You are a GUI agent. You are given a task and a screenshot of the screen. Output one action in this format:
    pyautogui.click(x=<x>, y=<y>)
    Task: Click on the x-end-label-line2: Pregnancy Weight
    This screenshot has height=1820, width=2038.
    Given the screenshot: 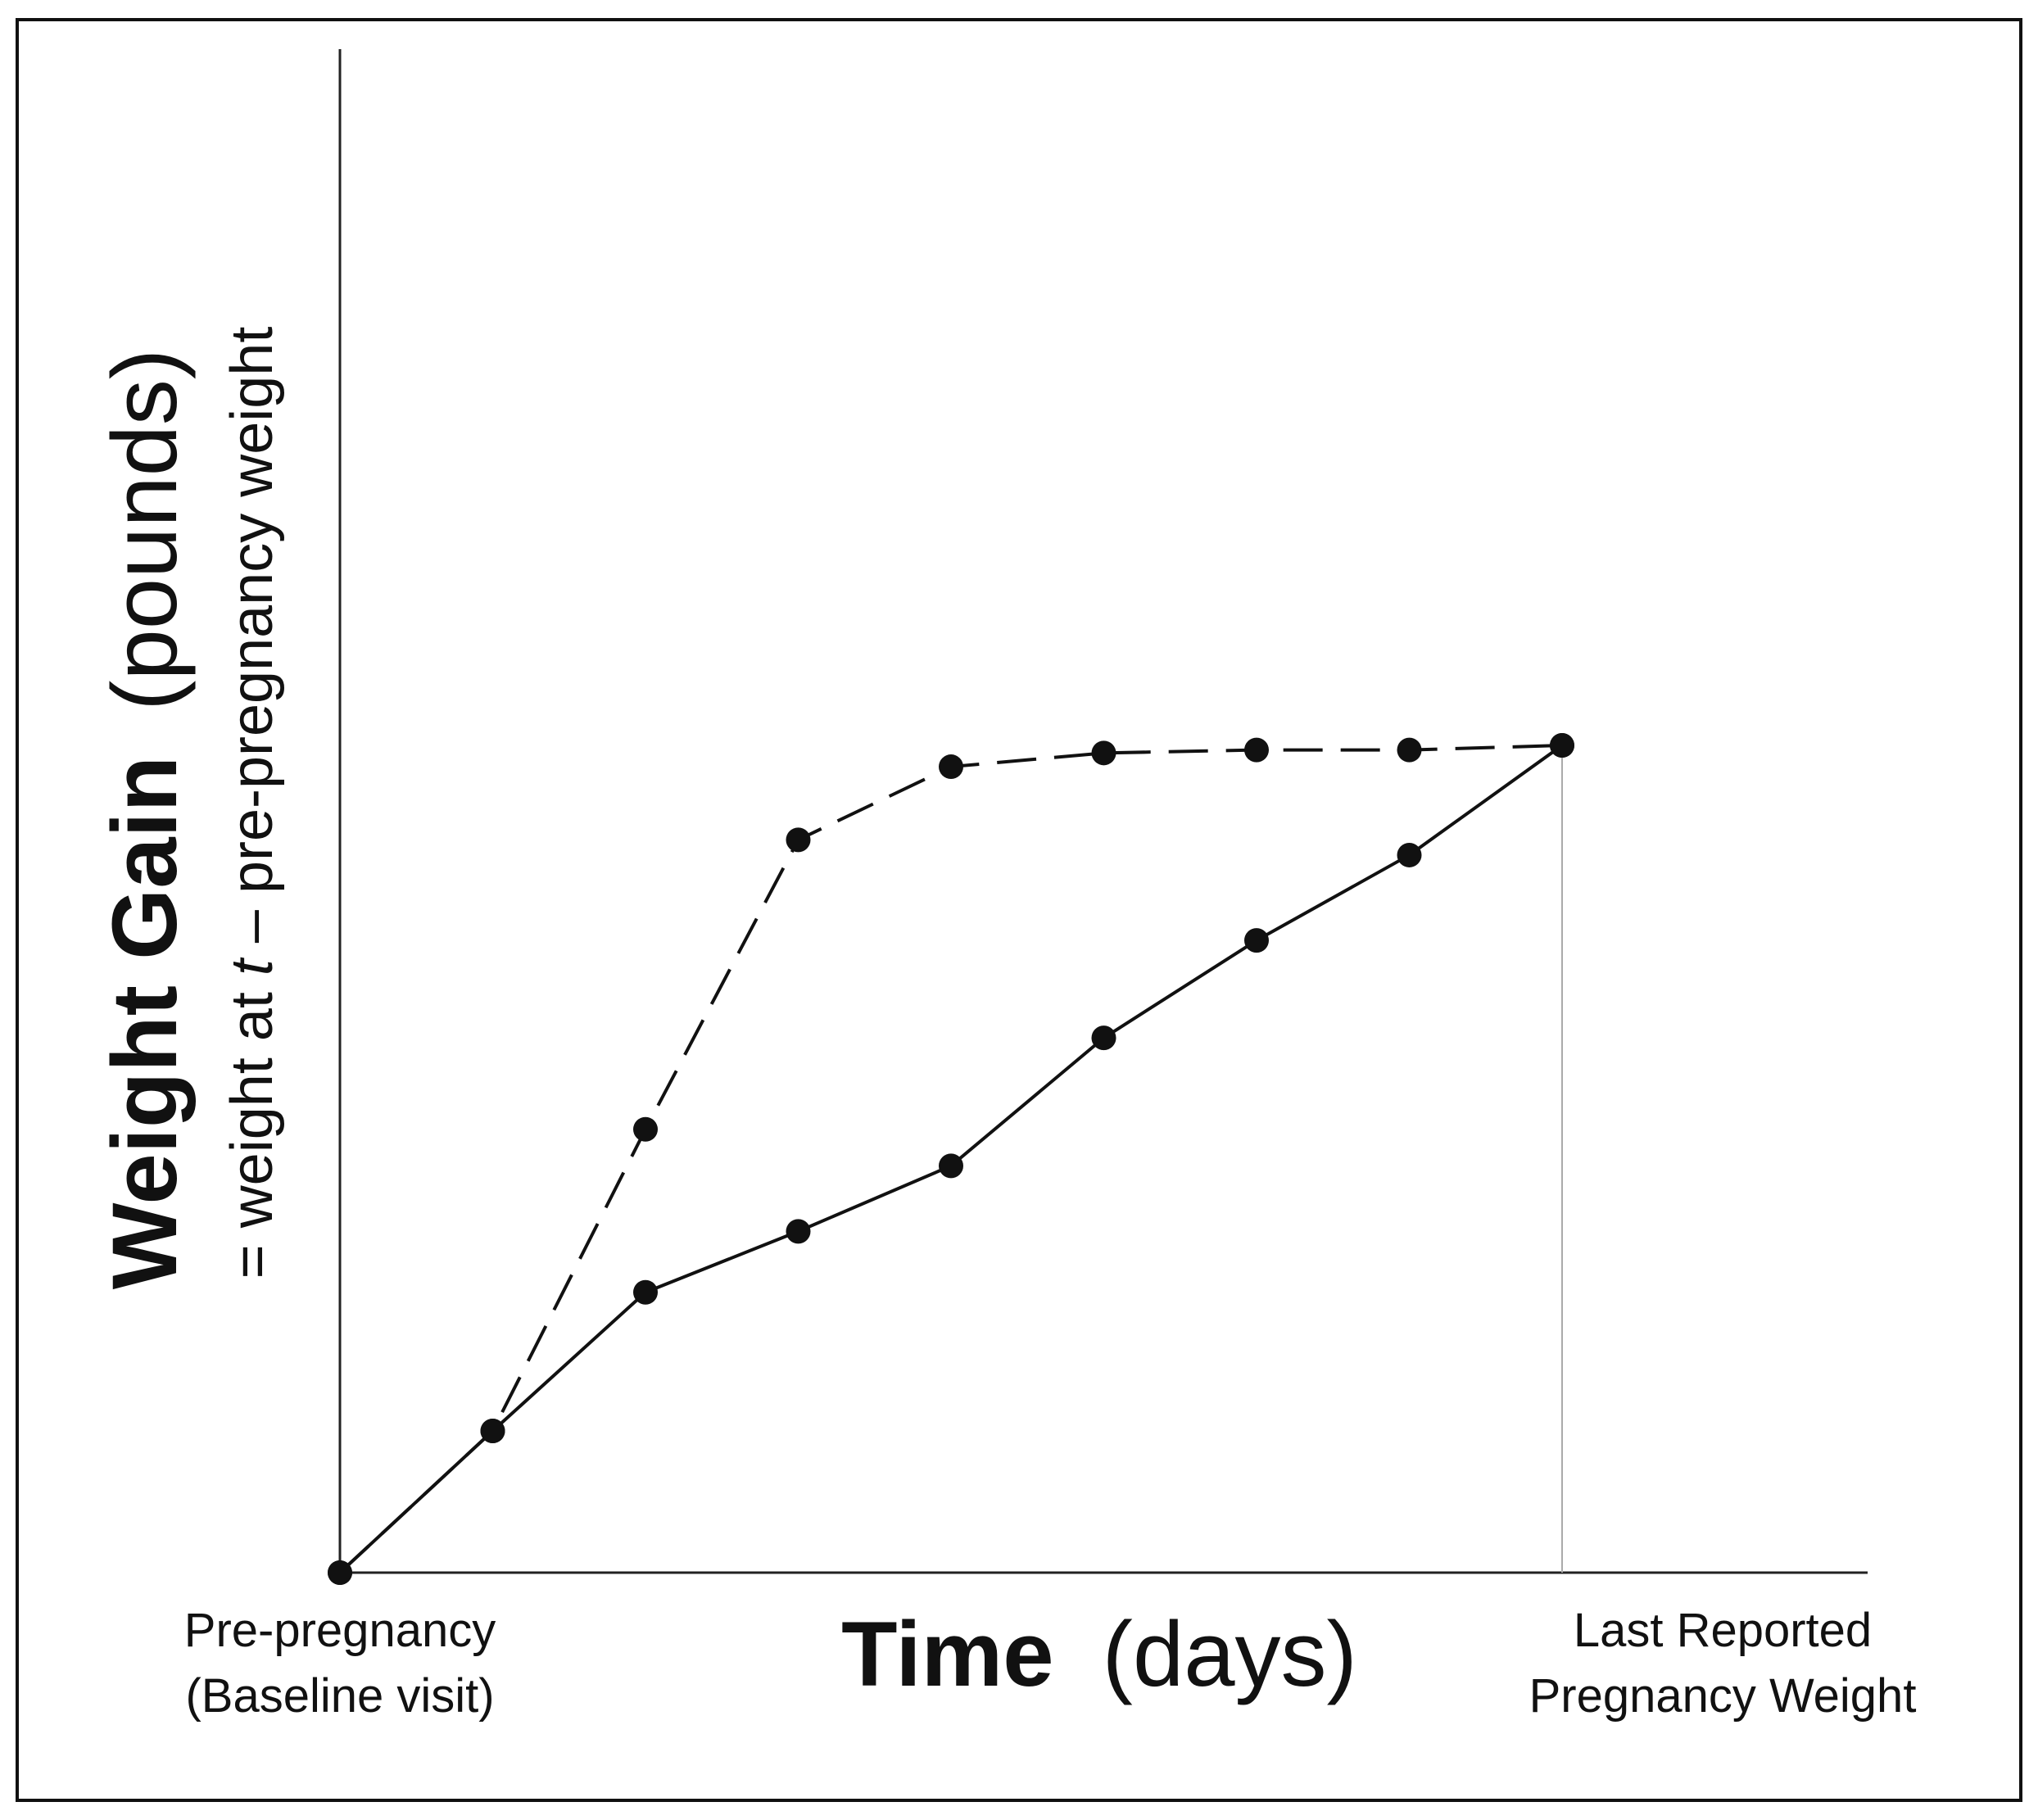 What is the action you would take?
    pyautogui.click(x=1723, y=1696)
    